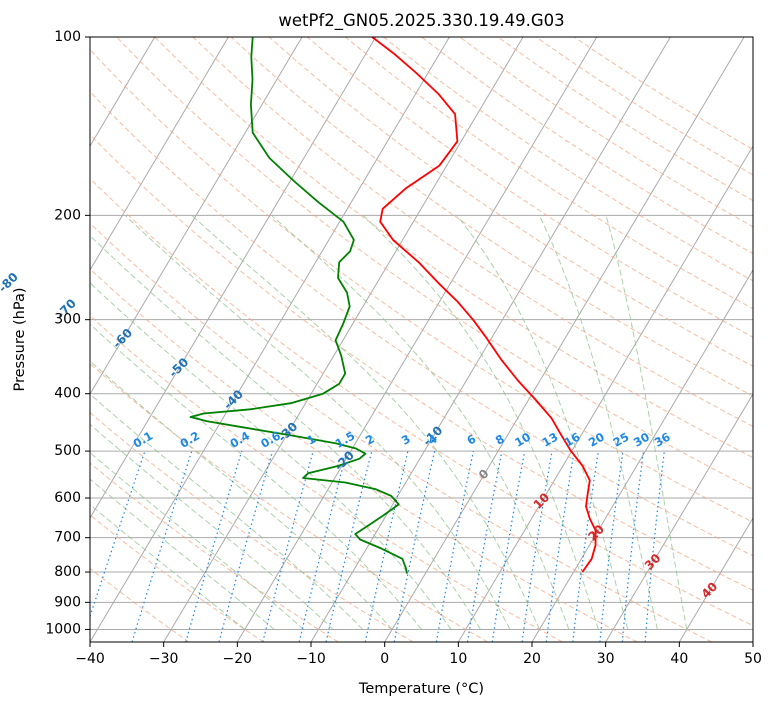  What do you see at coordinates (606, 659) in the screenshot?
I see `x-tick-label: 30` at bounding box center [606, 659].